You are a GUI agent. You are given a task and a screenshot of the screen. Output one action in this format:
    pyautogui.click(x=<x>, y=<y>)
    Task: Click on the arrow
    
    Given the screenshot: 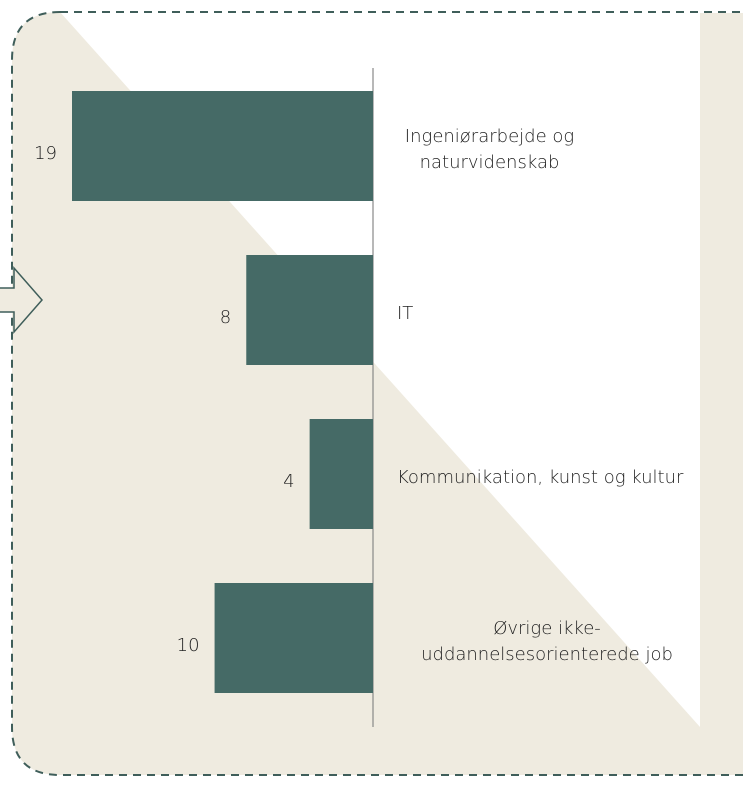 What is the action you would take?
    pyautogui.click(x=21, y=300)
    